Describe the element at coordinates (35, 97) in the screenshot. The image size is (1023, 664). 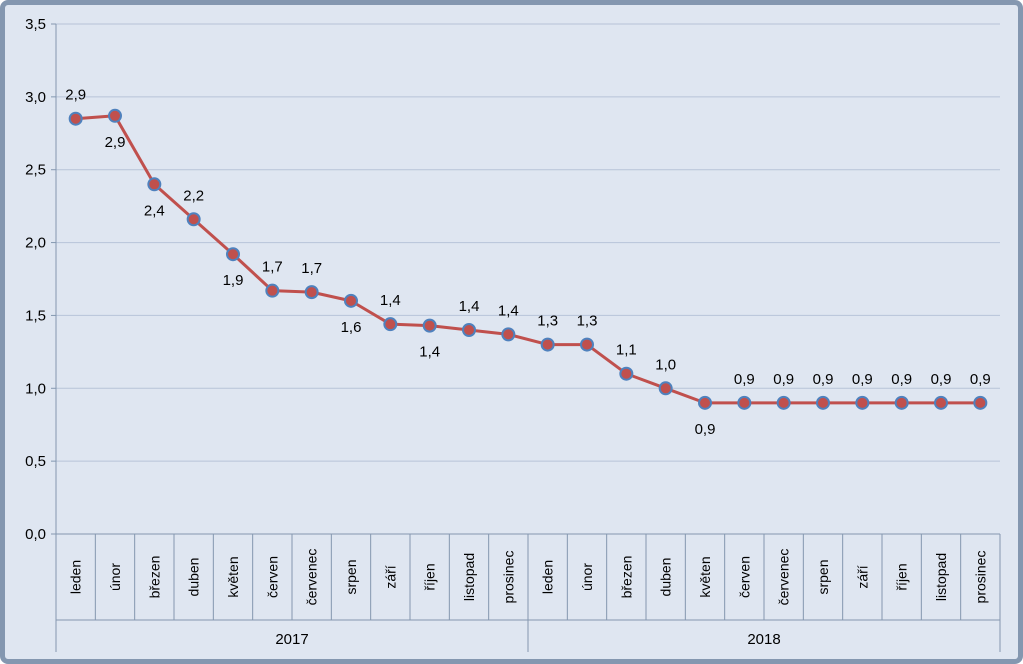
I see `y-tick-label: 3,0` at that location.